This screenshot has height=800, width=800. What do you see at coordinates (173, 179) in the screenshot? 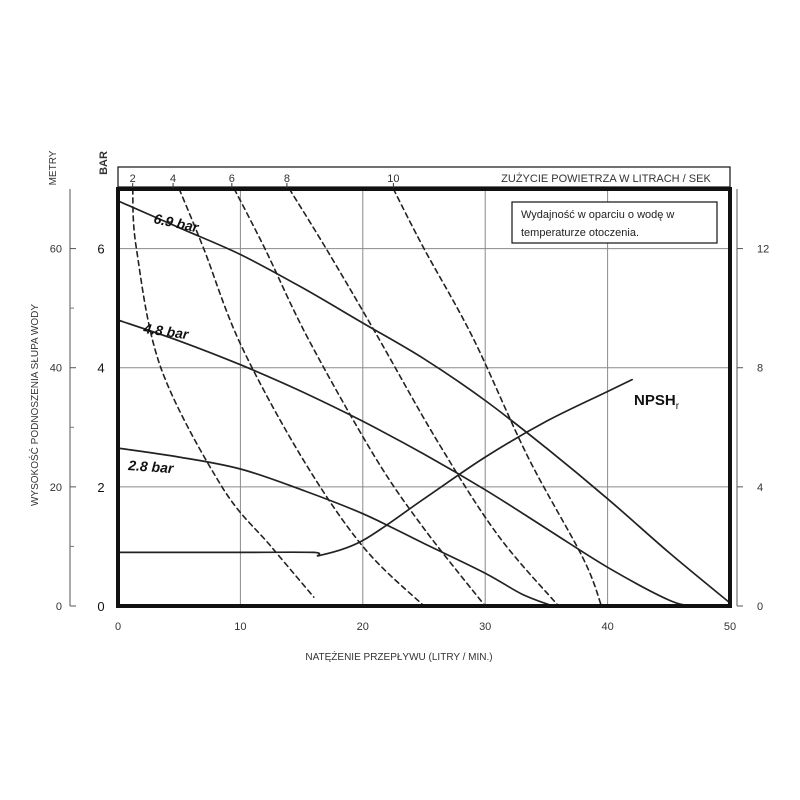
I see `air-tick-label: 4` at bounding box center [173, 179].